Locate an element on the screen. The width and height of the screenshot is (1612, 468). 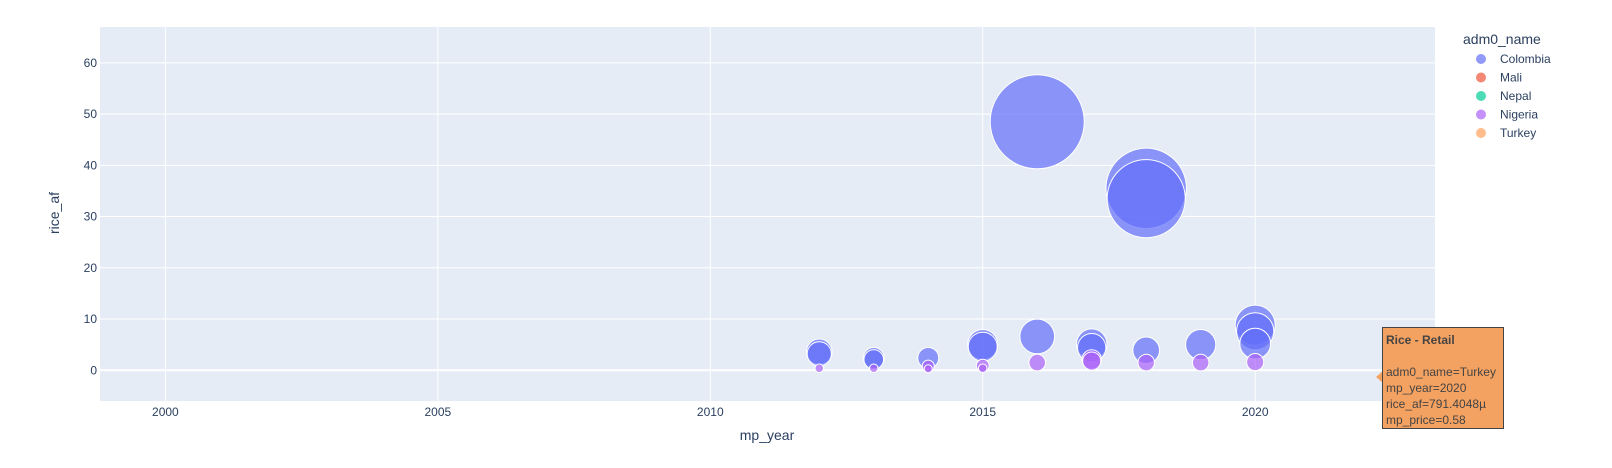
y-tick-label: 20 is located at coordinates (91, 268).